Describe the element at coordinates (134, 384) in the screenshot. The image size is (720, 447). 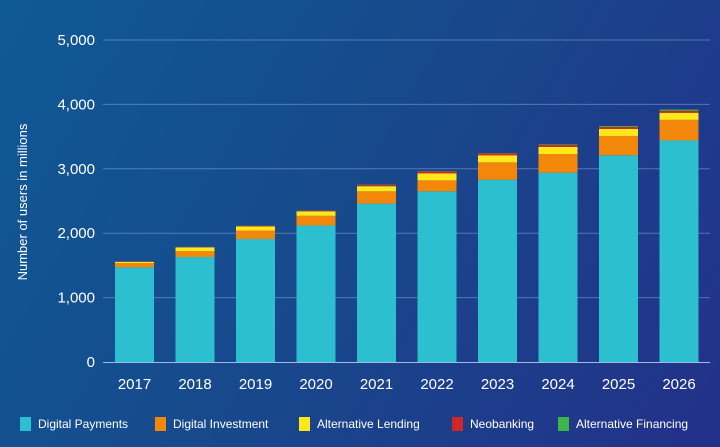
I see `x-tick-label: 2017` at that location.